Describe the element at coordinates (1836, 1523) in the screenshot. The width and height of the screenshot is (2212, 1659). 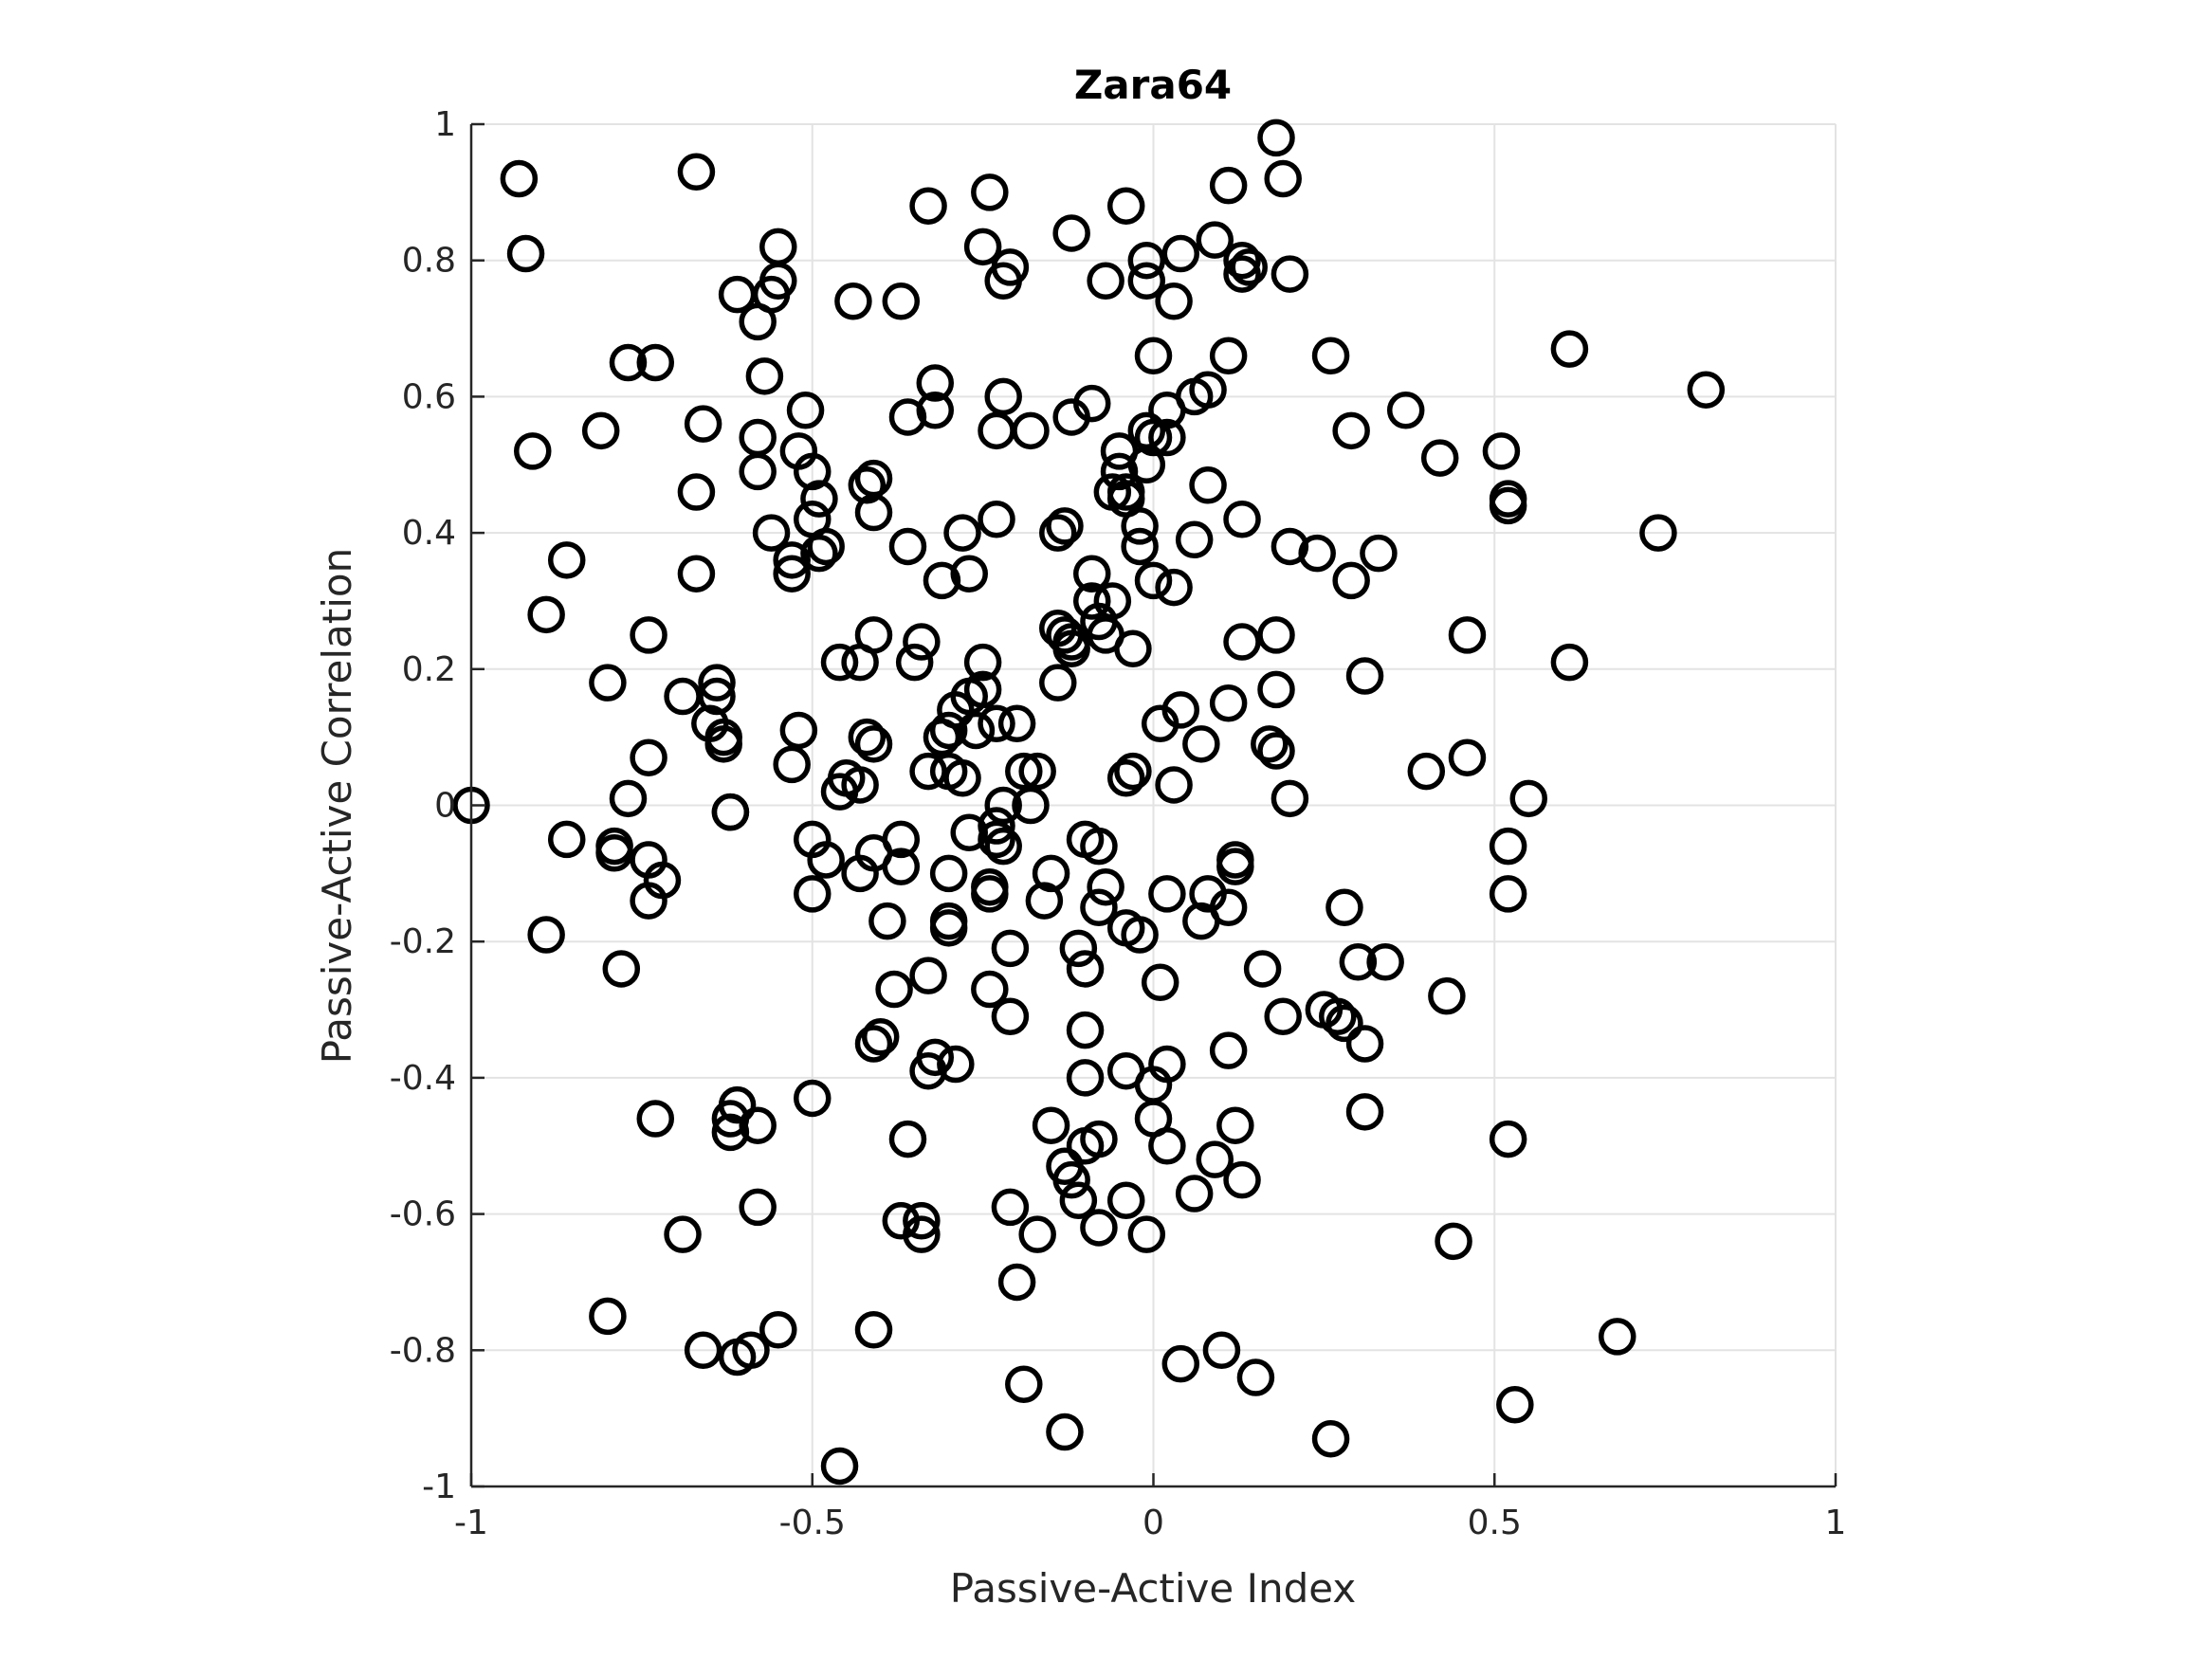
I see `x-tick-label: 1` at that location.